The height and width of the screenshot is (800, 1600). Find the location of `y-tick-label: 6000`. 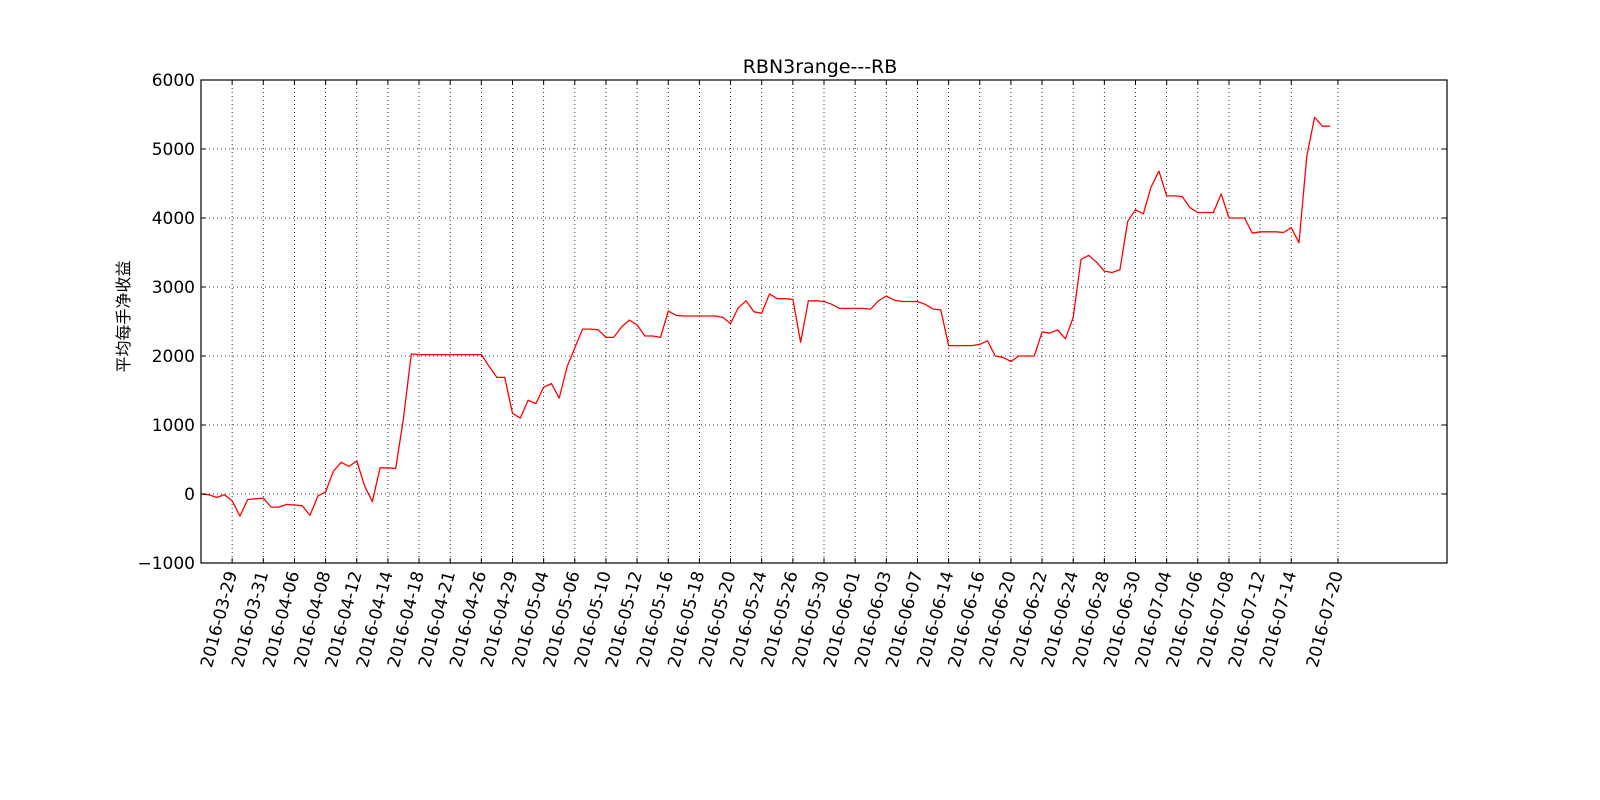

y-tick-label: 6000 is located at coordinates (173, 81).